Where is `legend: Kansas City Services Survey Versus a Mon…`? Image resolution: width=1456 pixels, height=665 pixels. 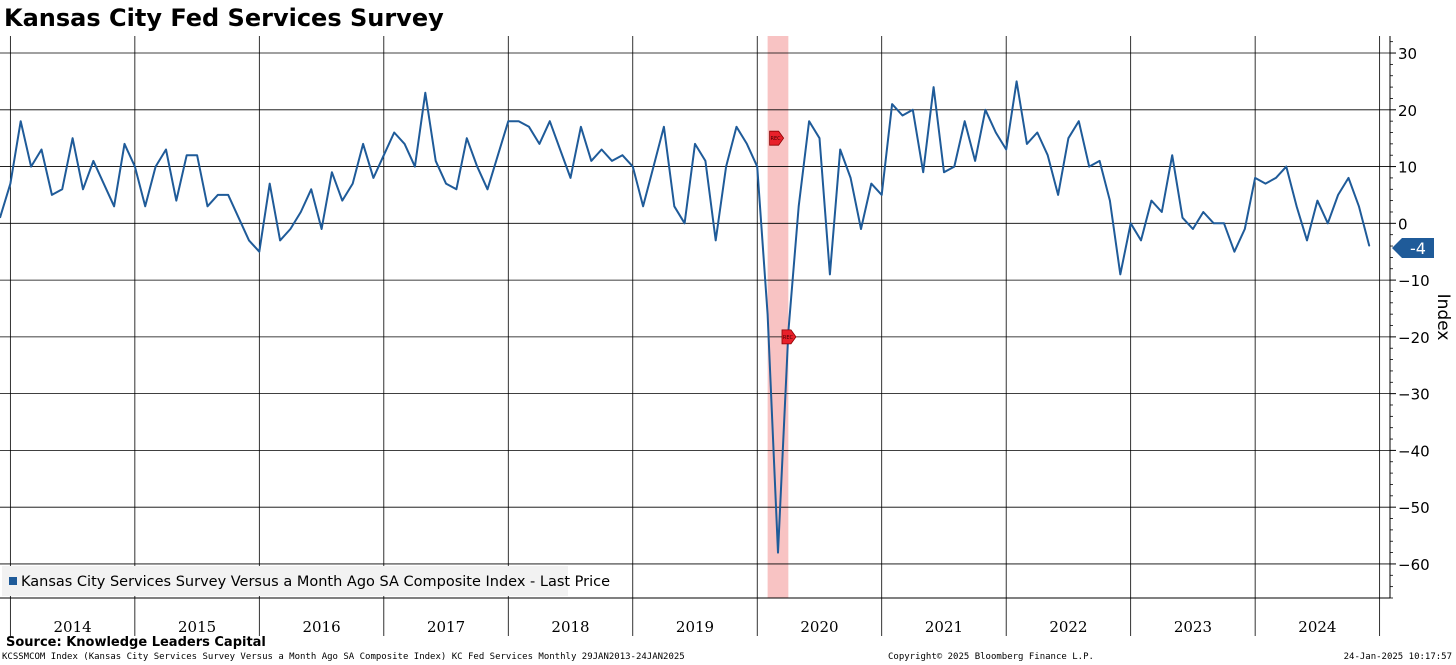
legend: Kansas City Services Survey Versus a Mon… is located at coordinates (306, 581).